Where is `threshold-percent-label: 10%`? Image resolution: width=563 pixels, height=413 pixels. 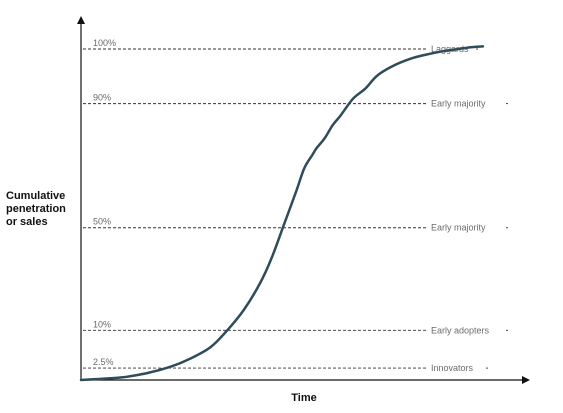
threshold-percent-label: 10% is located at coordinates (102, 324).